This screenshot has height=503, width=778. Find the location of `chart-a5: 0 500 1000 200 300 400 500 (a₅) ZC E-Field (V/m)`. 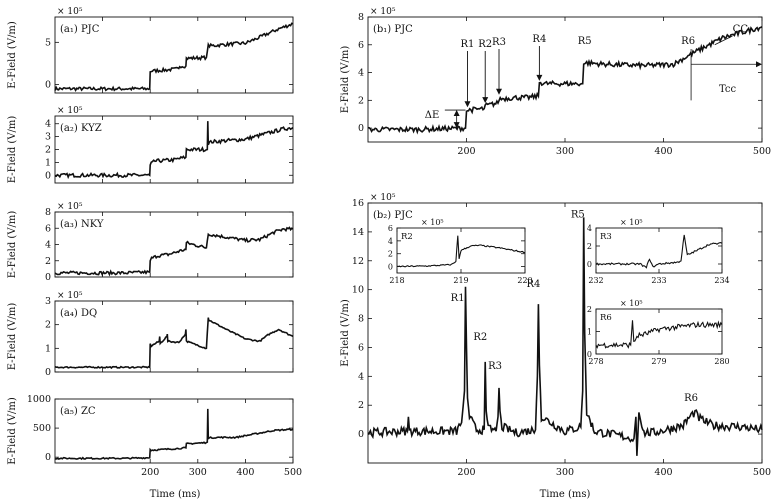

chart-a5: 0 500 1000 200 300 400 500 (a₅) ZC E-Field (V/m) is located at coordinates (154, 436).